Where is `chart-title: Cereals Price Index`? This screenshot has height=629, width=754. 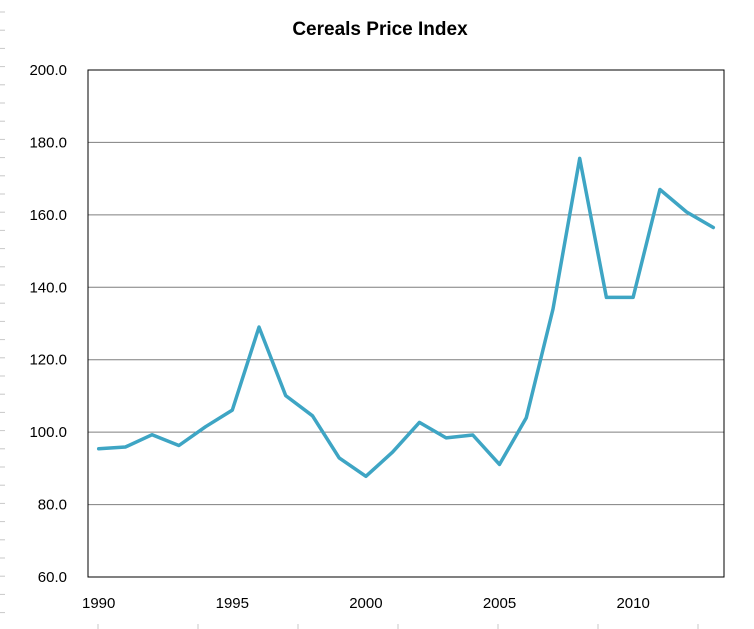 chart-title: Cereals Price Index is located at coordinates (380, 29).